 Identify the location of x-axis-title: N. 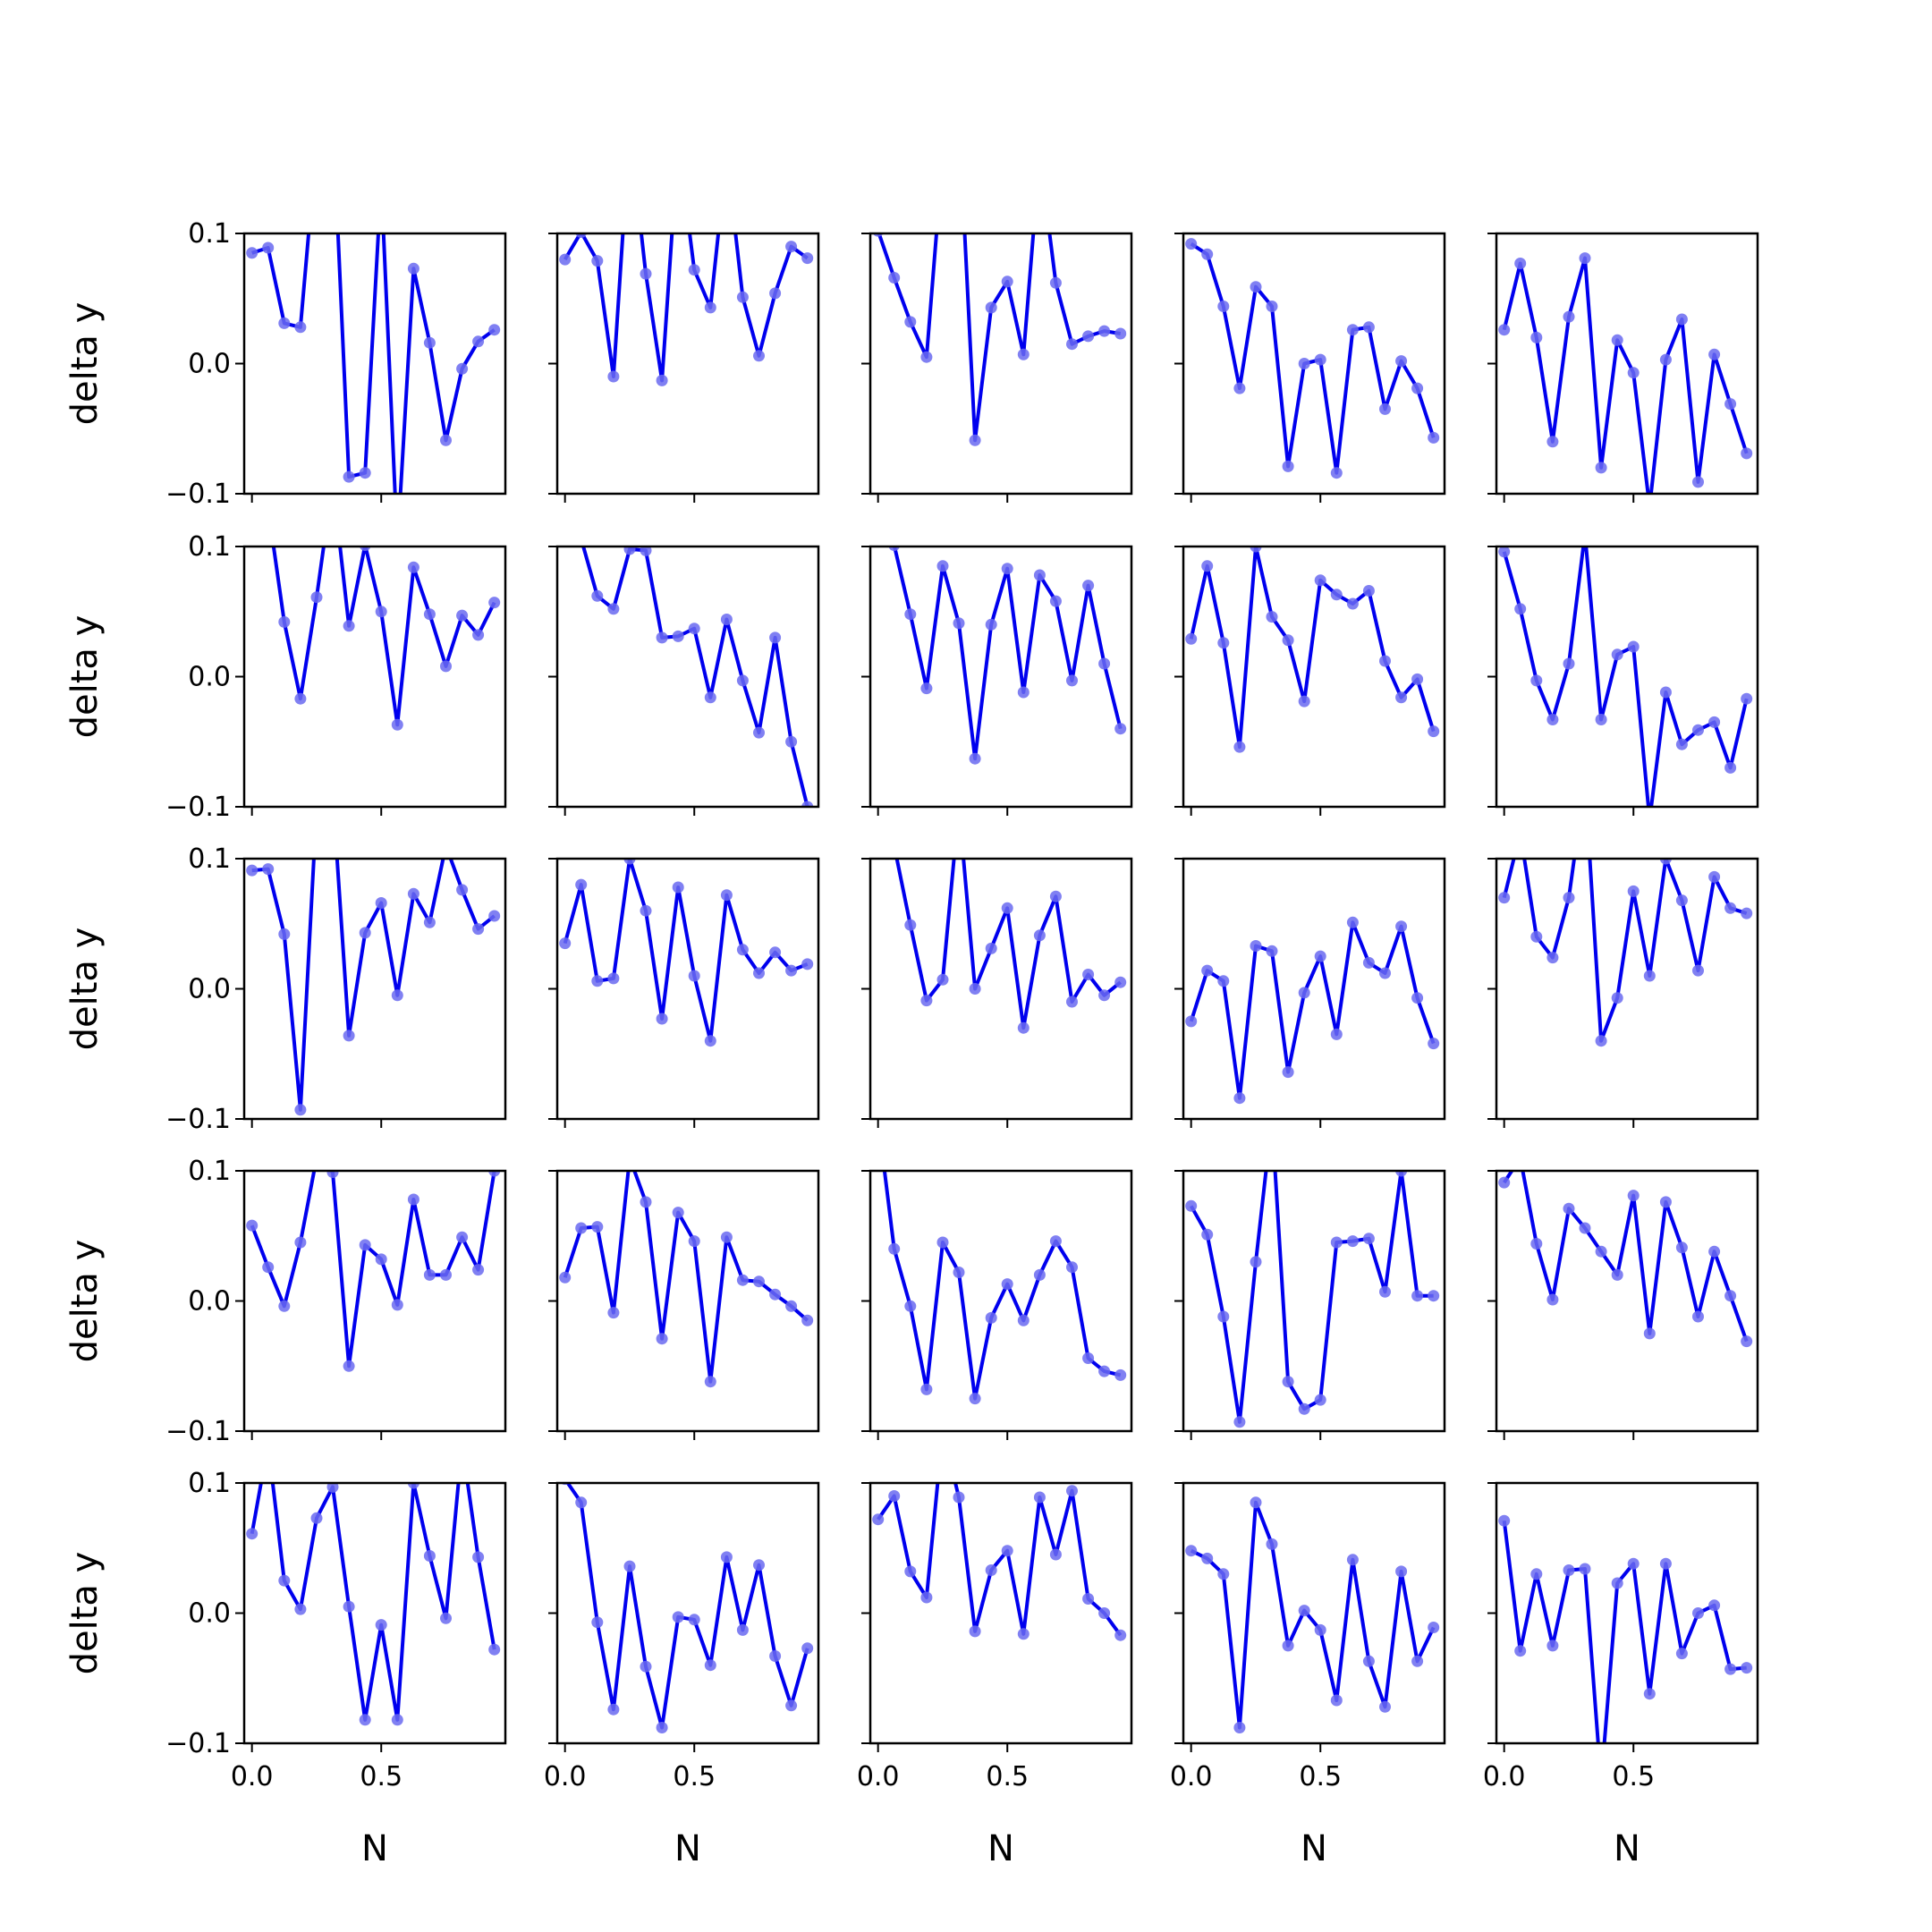
(1314, 1848).